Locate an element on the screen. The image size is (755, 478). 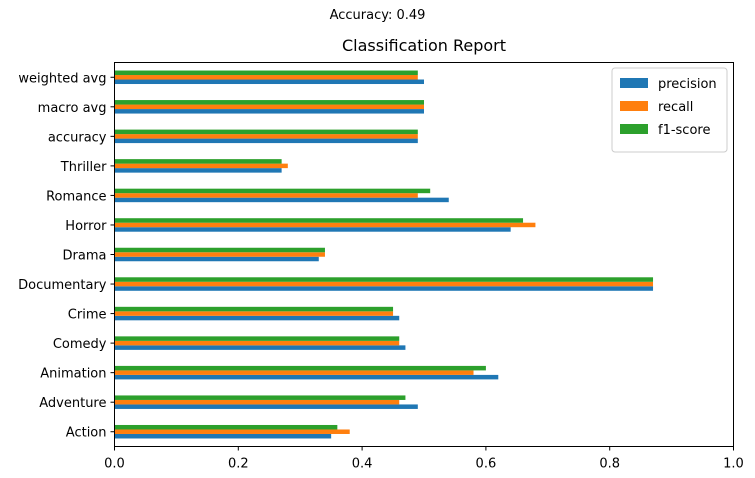
x-tick-label: 0.4 is located at coordinates (362, 464).